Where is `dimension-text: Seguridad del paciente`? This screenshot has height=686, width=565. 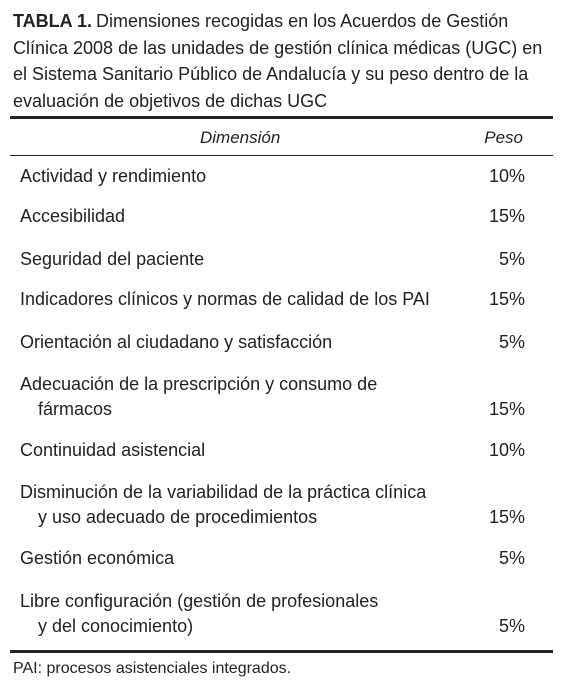 dimension-text: Seguridad del paciente is located at coordinates (112, 259).